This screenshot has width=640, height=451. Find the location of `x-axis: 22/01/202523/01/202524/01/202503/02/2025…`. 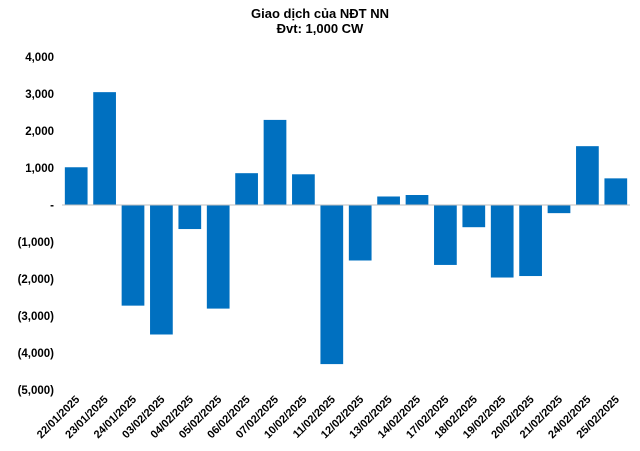

x-axis: 22/01/202523/01/202524/01/202503/02/2025… is located at coordinates (328, 417).